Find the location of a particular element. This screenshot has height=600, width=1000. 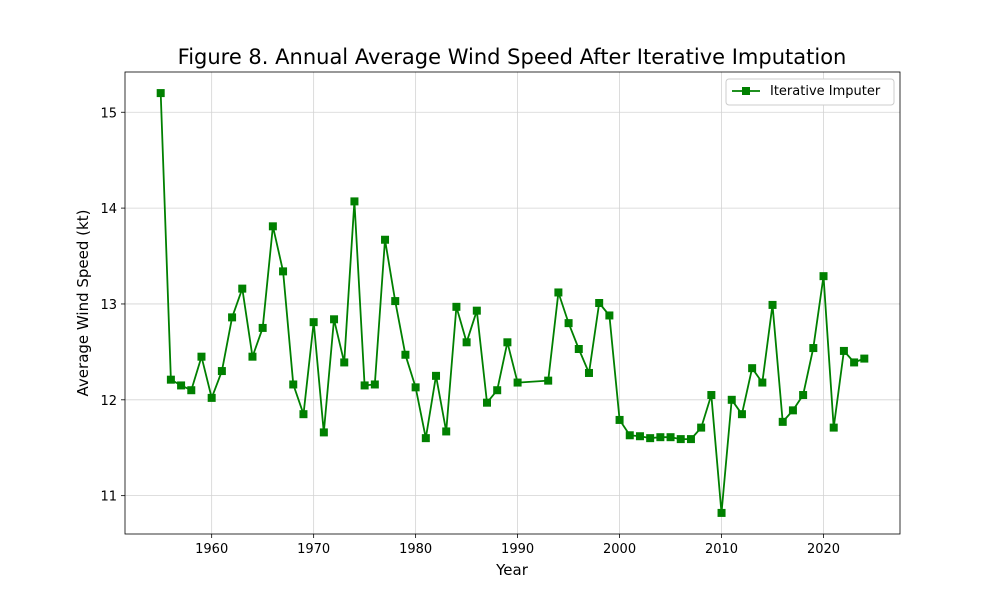

y-axis-label: Average Wind Speed (kt) is located at coordinates (83, 303).